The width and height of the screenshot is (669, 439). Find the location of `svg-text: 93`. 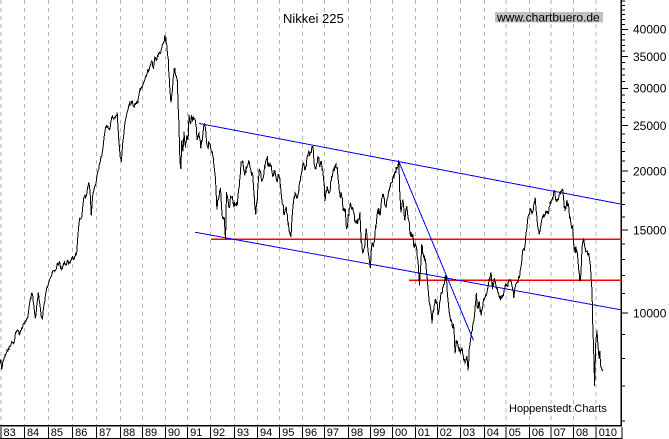

svg-text: 93 is located at coordinates (243, 433).